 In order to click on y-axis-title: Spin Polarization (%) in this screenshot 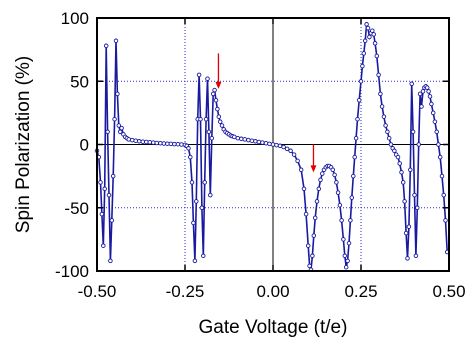, I will do `click(23, 144)`.